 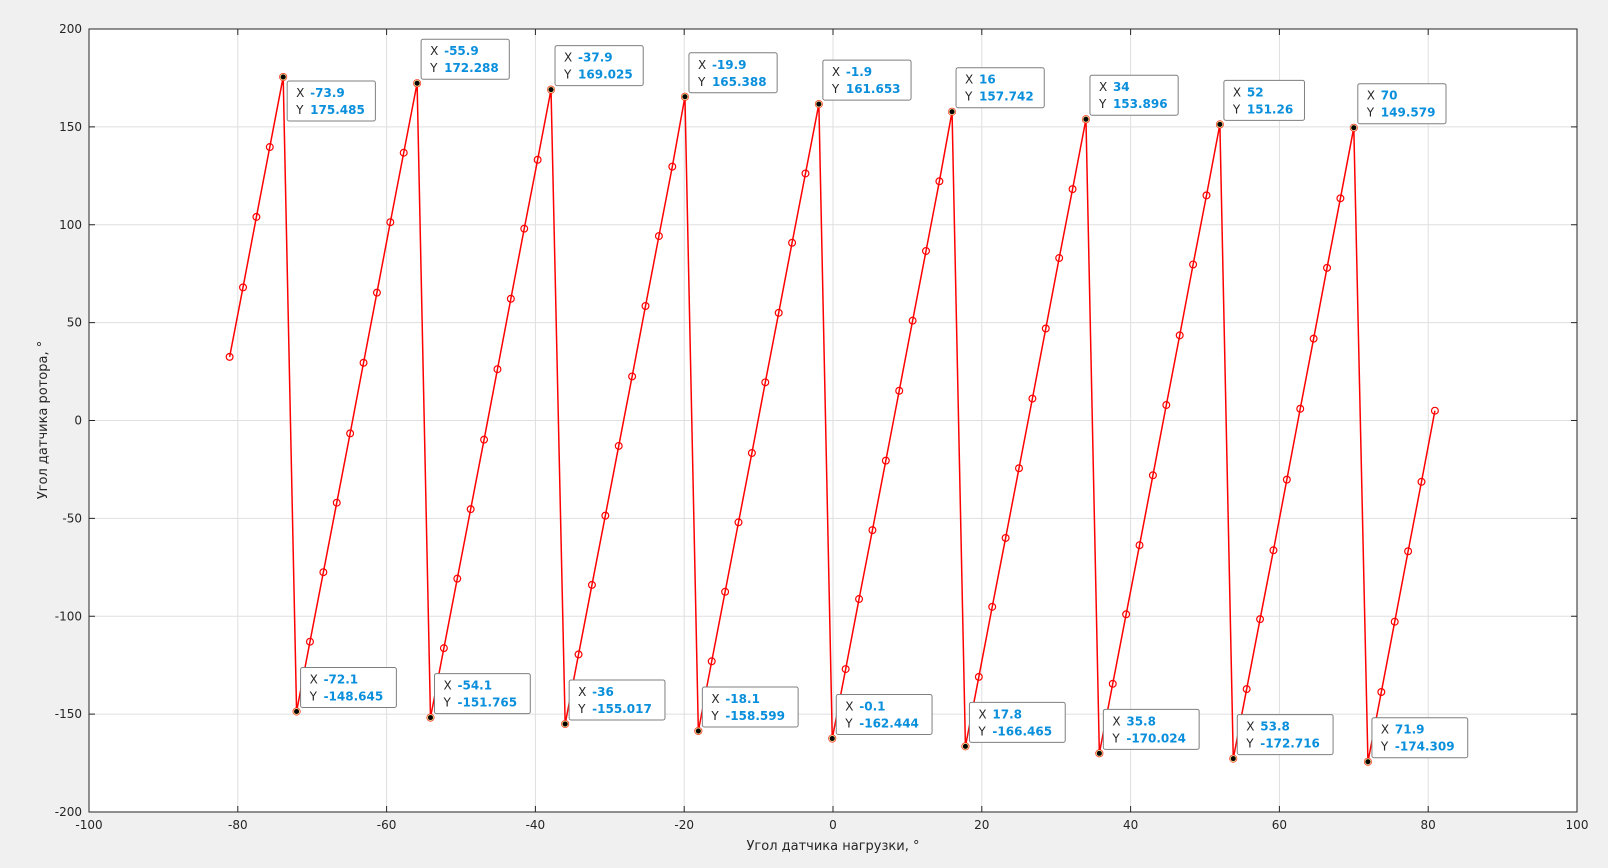 I want to click on datatip: X 53.8 Y -172.716, so click(x=1281, y=738).